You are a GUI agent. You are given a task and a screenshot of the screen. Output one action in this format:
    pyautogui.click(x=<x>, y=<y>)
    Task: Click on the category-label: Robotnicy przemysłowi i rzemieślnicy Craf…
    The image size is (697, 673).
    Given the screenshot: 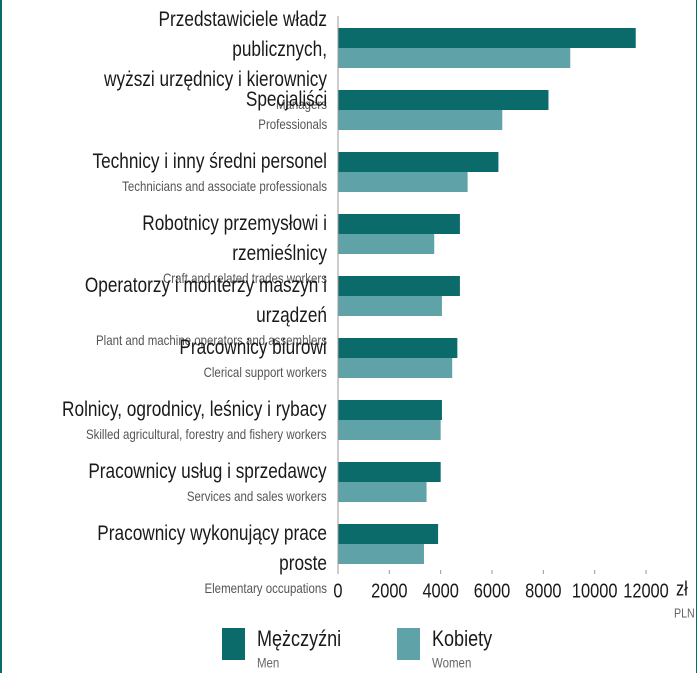 What is the action you would take?
    pyautogui.click(x=194, y=248)
    